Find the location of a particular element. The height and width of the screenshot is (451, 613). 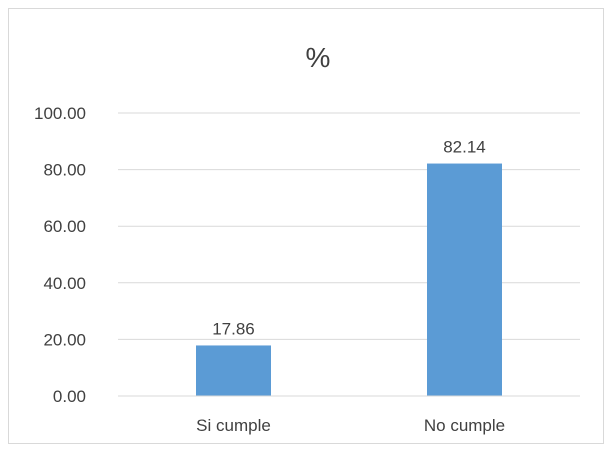

chart-title: % is located at coordinates (318, 57).